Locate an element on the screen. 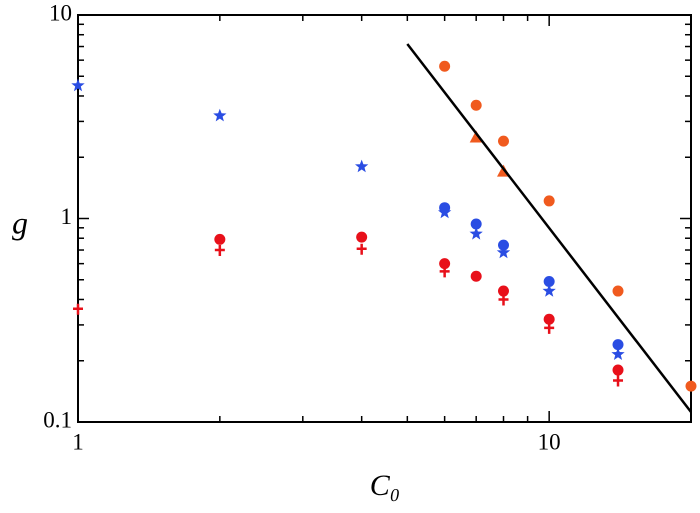 This screenshot has height=513, width=700. x-tick-label: 10 is located at coordinates (549, 441).